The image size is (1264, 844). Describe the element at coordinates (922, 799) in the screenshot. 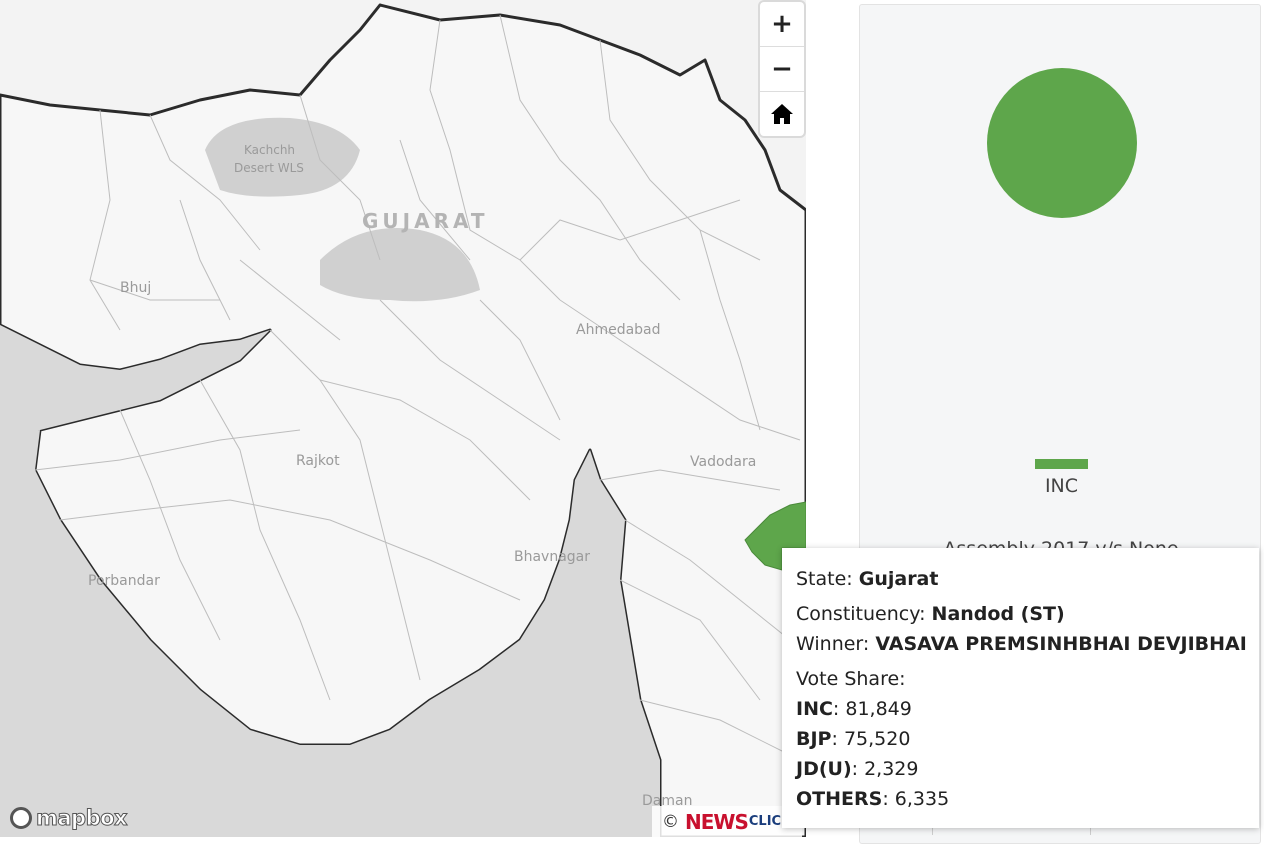

I see `tooltip-vote-count: 6,335` at that location.